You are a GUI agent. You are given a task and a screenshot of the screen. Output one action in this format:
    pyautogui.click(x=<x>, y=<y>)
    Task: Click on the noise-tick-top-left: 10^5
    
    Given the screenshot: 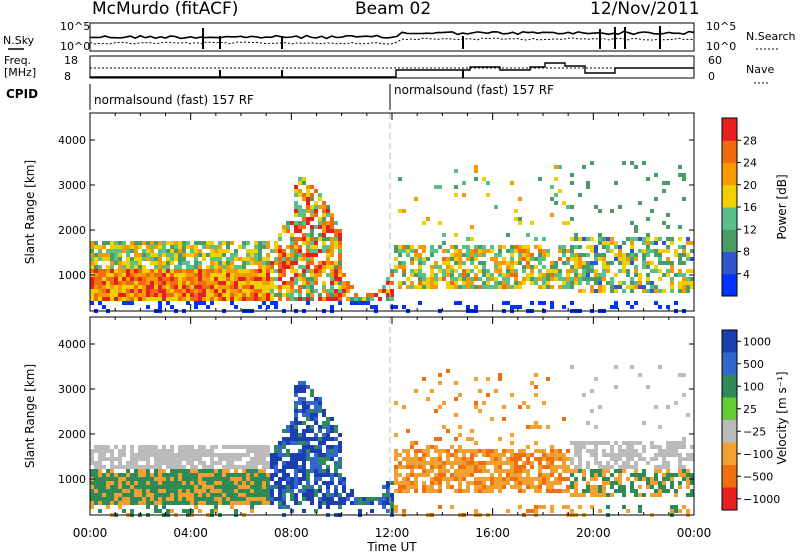 What is the action you would take?
    pyautogui.click(x=75, y=26)
    